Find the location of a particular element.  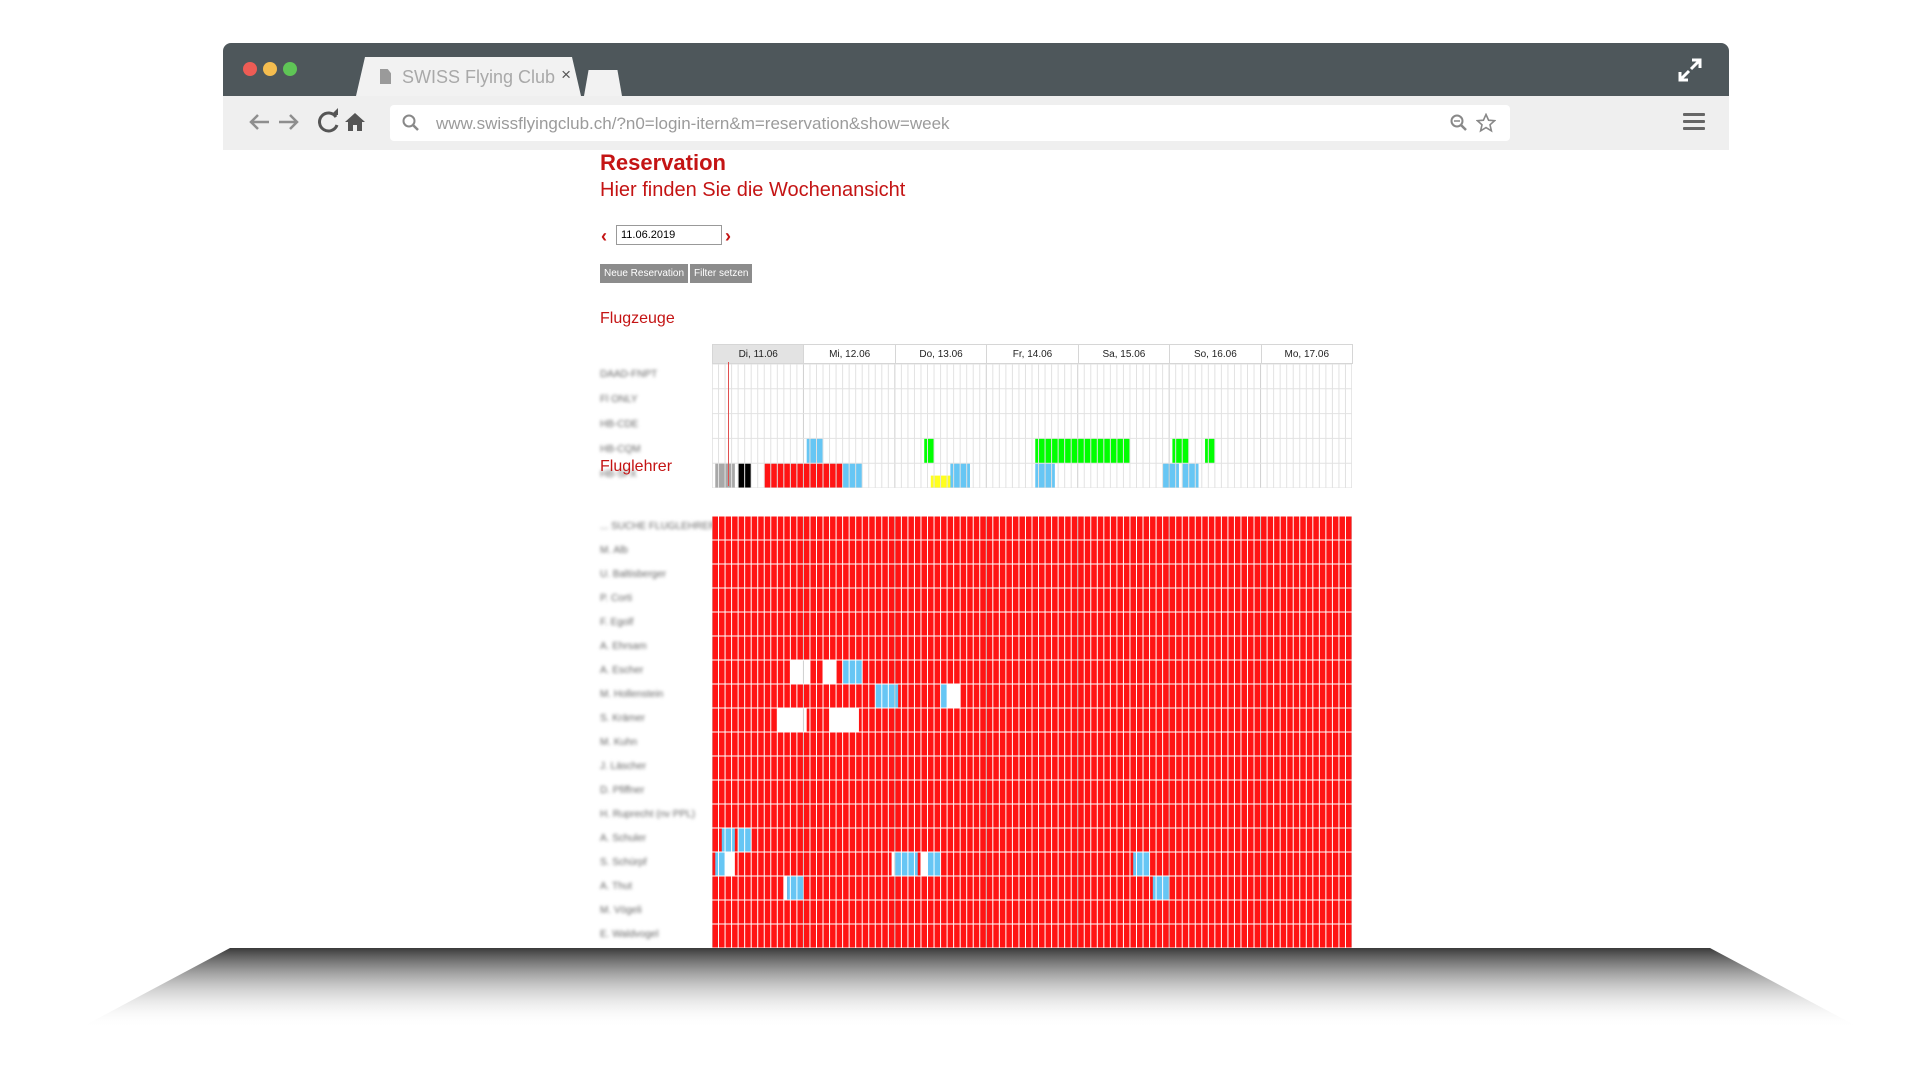

star-icon is located at coordinates (1486, 123).